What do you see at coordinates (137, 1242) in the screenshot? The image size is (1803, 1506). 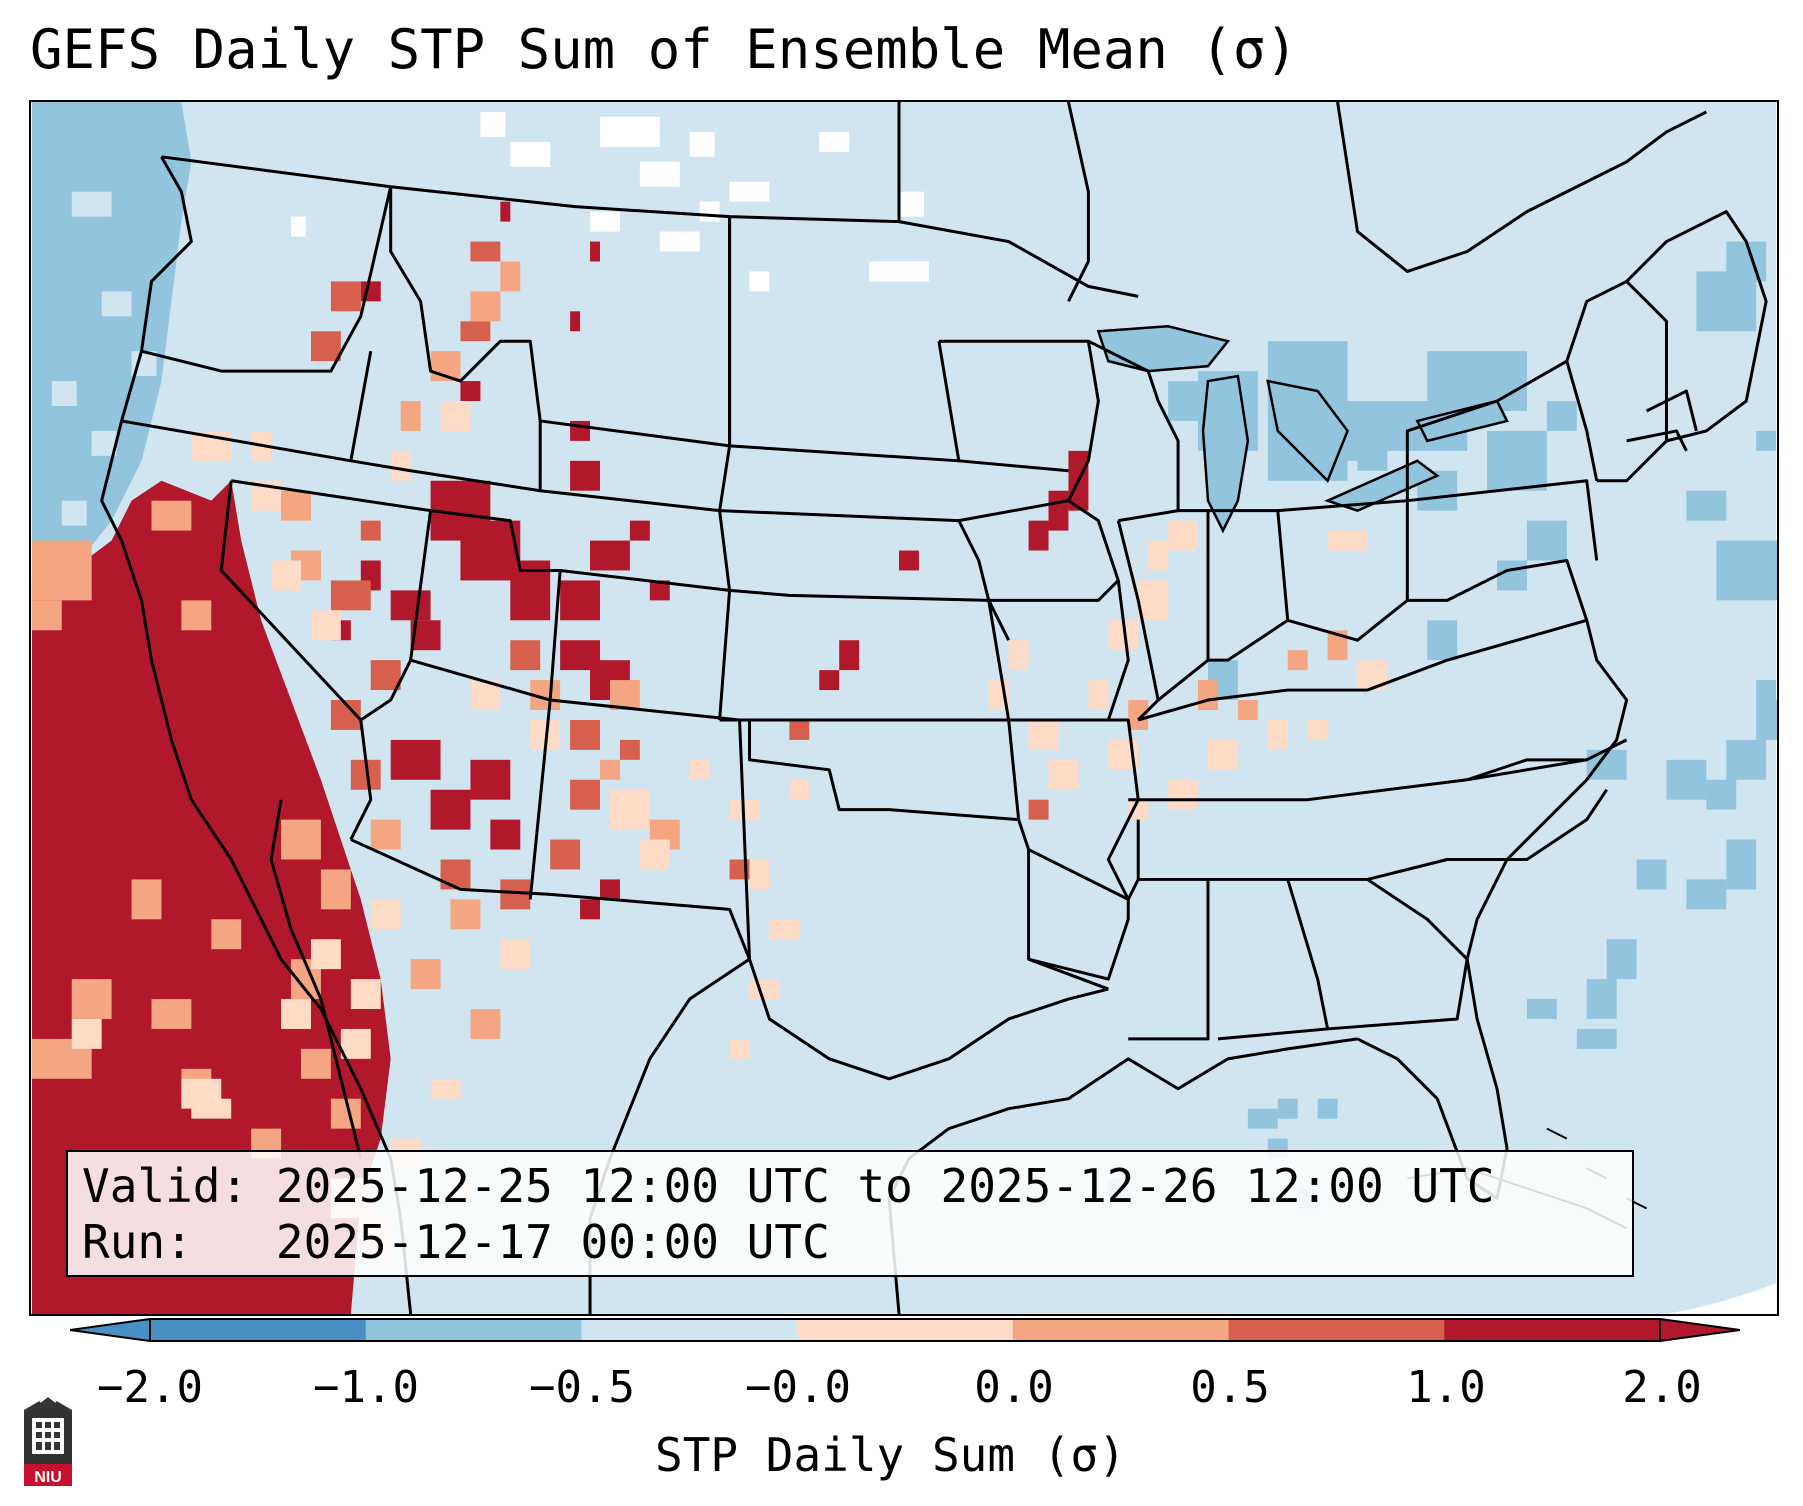 I see `run-label: Run:` at bounding box center [137, 1242].